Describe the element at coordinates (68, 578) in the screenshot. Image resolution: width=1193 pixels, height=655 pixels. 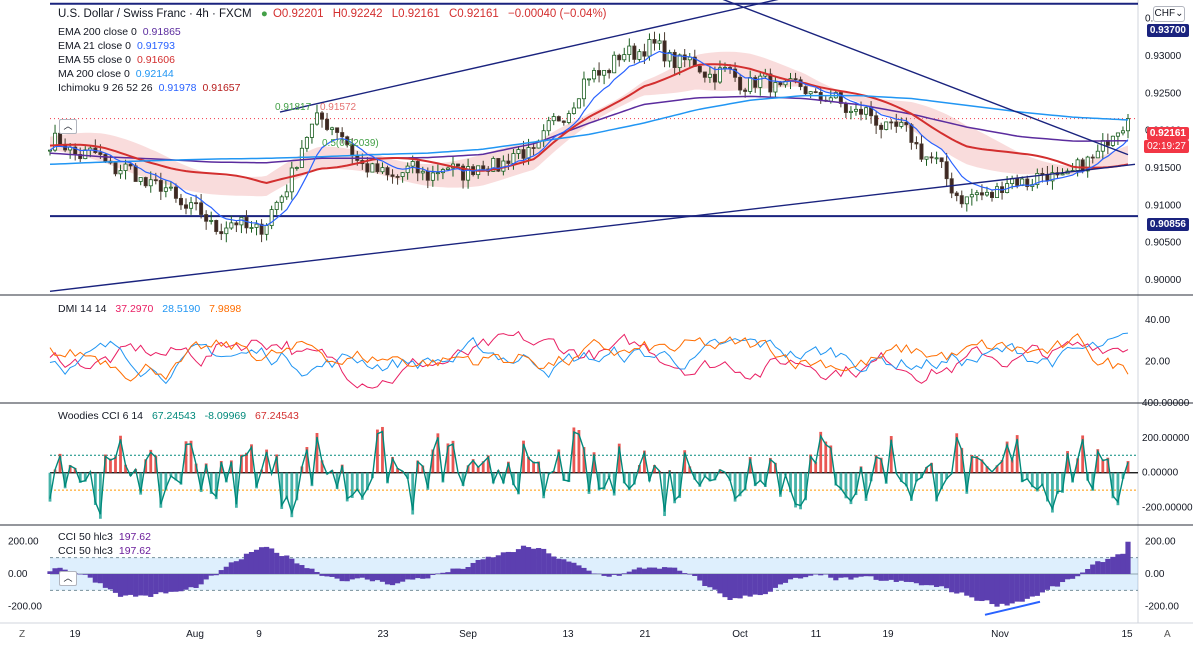
I see `collapse-cci-legend-button: ︿` at that location.